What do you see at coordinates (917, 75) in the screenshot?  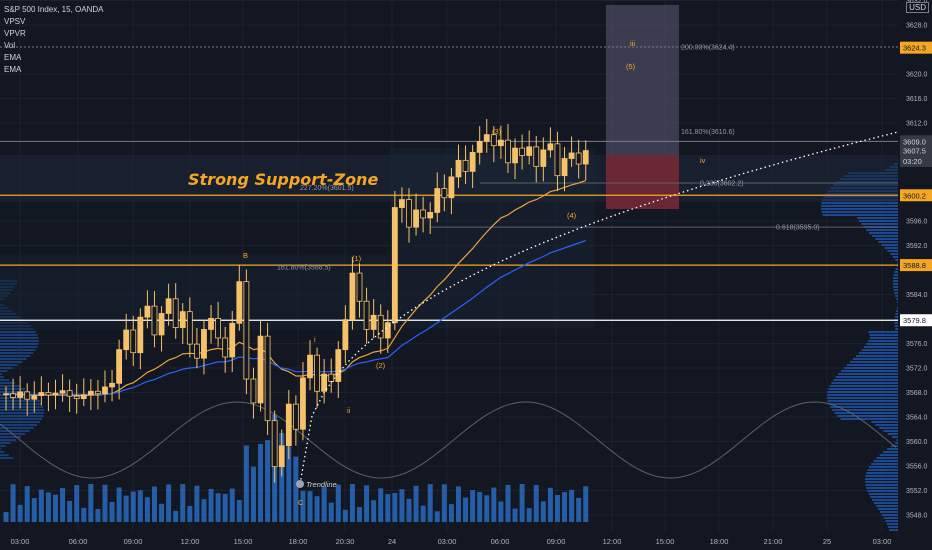 I see `y-tick-label: 3620.0` at bounding box center [917, 75].